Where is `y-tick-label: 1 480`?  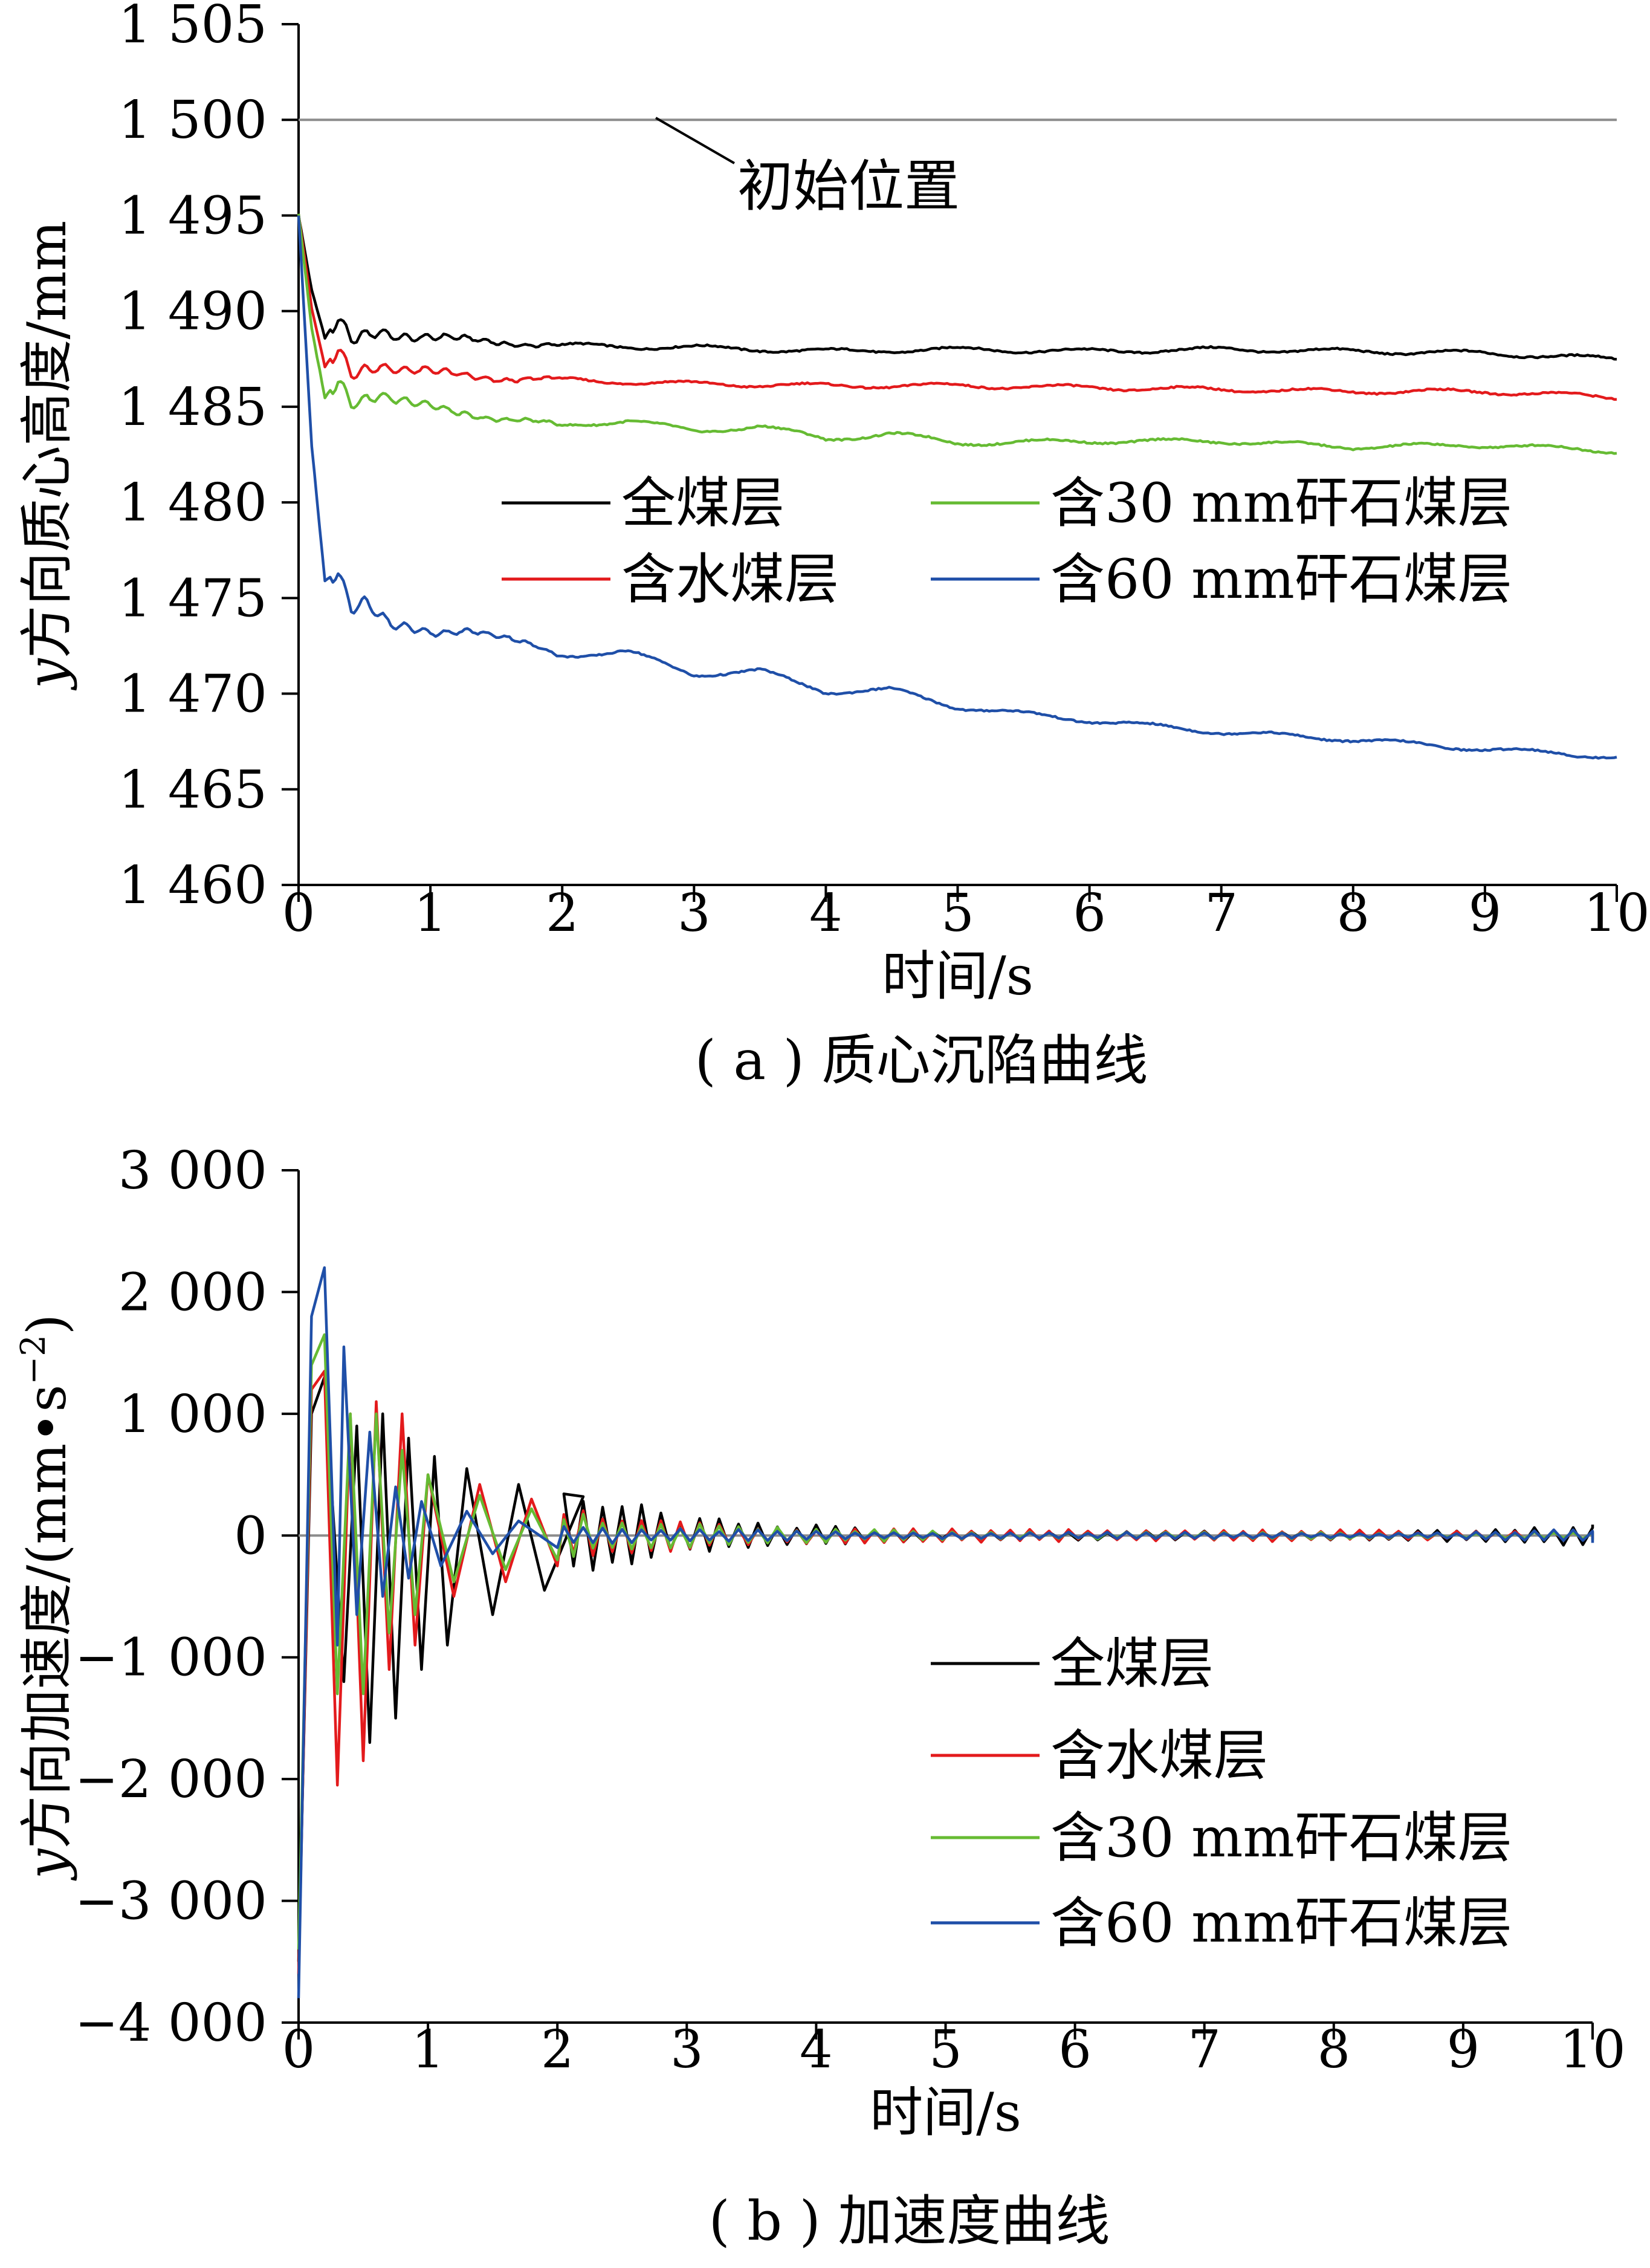
y-tick-label: 1 480 is located at coordinates (192, 503).